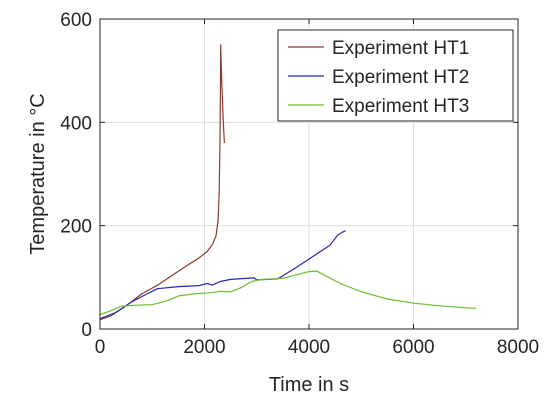 The width and height of the screenshot is (550, 402). Describe the element at coordinates (76, 20) in the screenshot. I see `y-tick-label: 600` at that location.